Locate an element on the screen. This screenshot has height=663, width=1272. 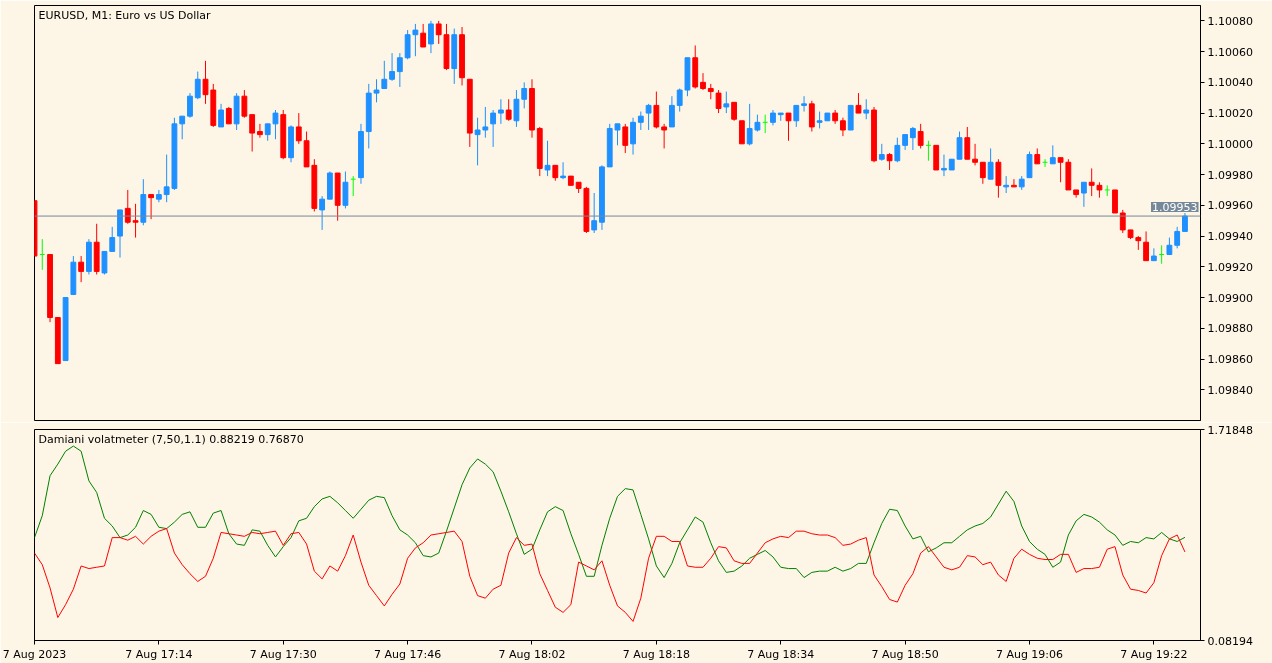
ref-line-label: 1.09953 is located at coordinates (1175, 208).